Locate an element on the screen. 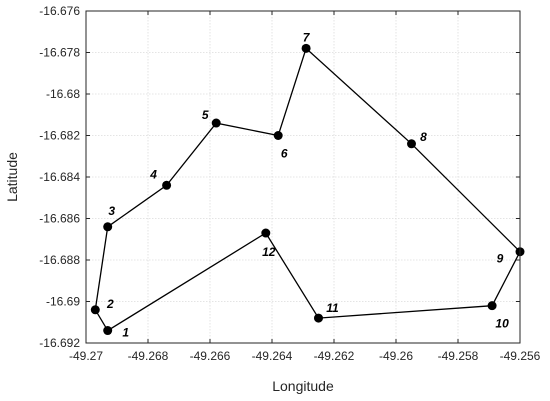 The image size is (550, 401). y-axis-label: Latitude is located at coordinates (12, 177).